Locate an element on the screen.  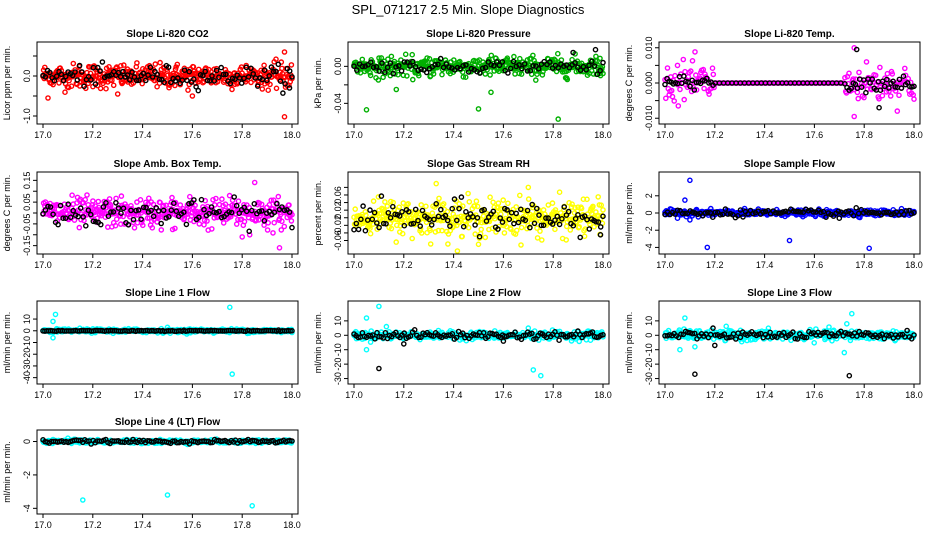
panel-title: Slope Li-820 Temp. is located at coordinates (789, 34).